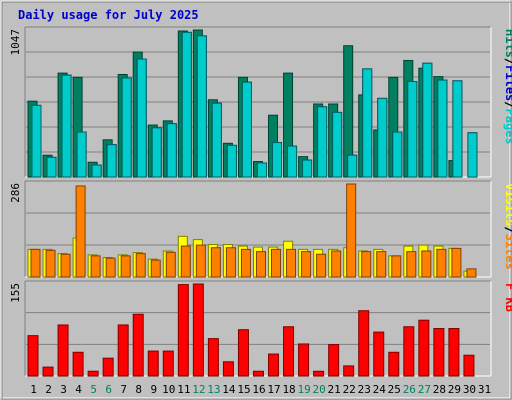 The height and width of the screenshot is (400, 512). I want to click on x-tick-label-day-30: 30, so click(469, 389).